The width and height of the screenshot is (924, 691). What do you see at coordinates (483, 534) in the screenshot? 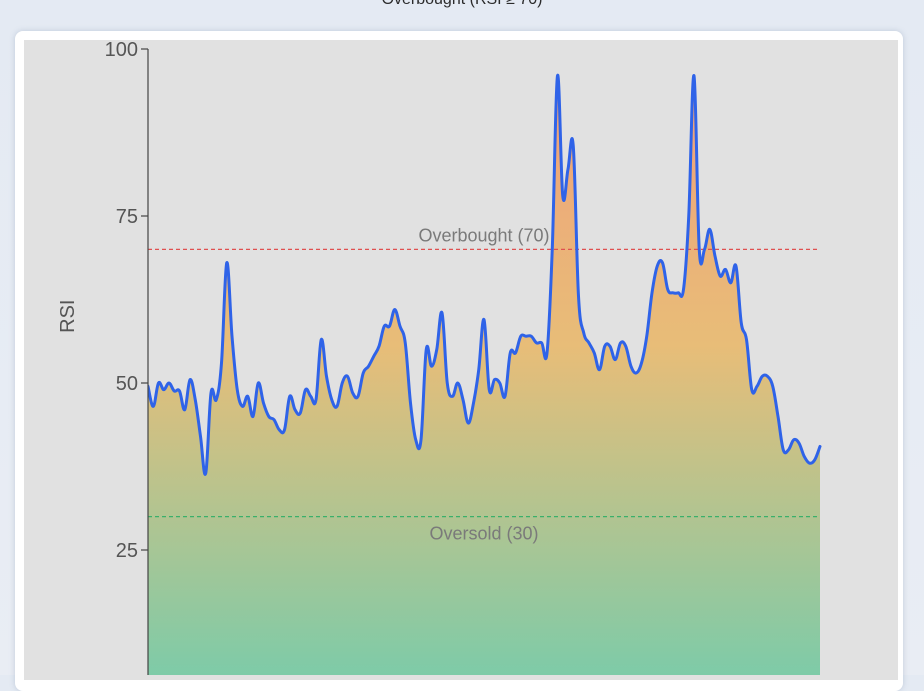
I see `oversold-label: Oversold (30)` at bounding box center [483, 534].